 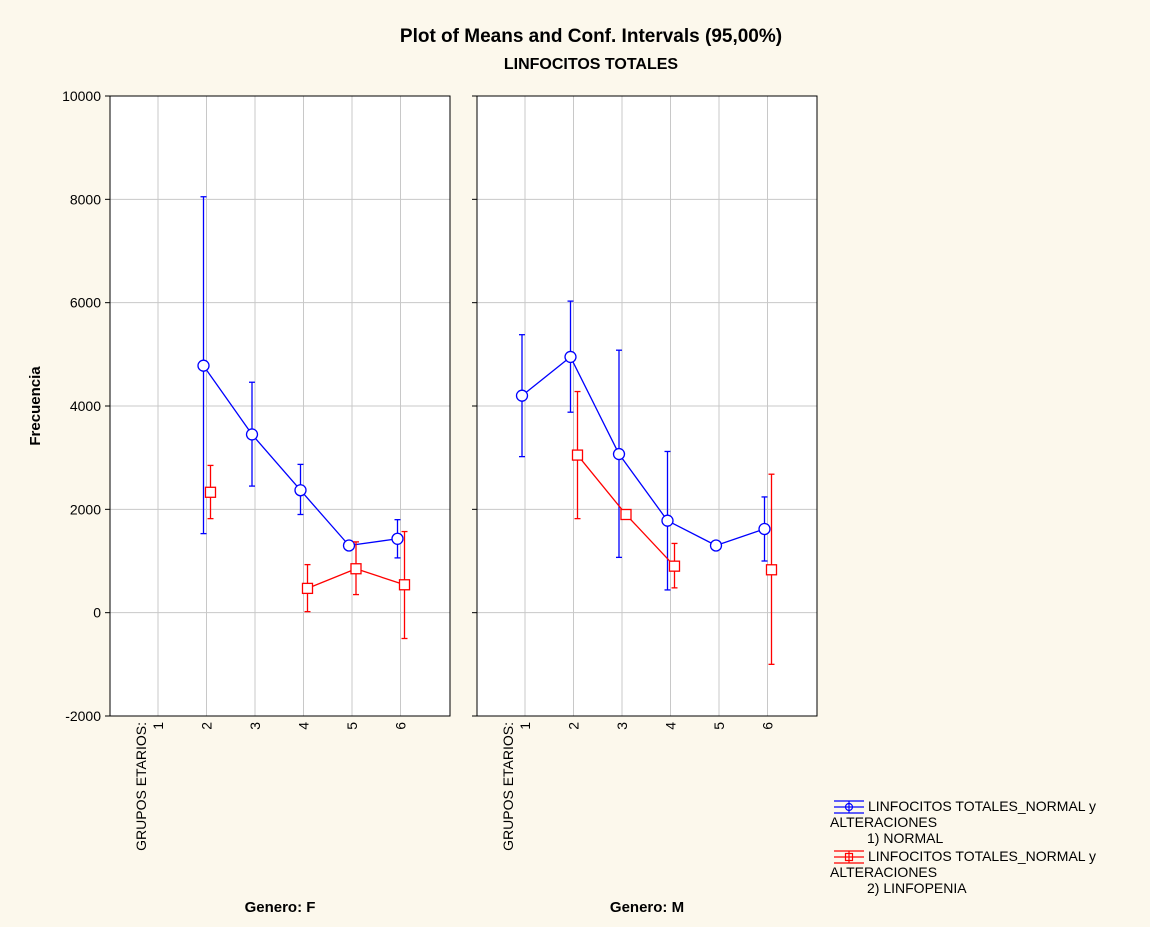 What do you see at coordinates (85, 303) in the screenshot?
I see `y-tick-label: 6000` at bounding box center [85, 303].